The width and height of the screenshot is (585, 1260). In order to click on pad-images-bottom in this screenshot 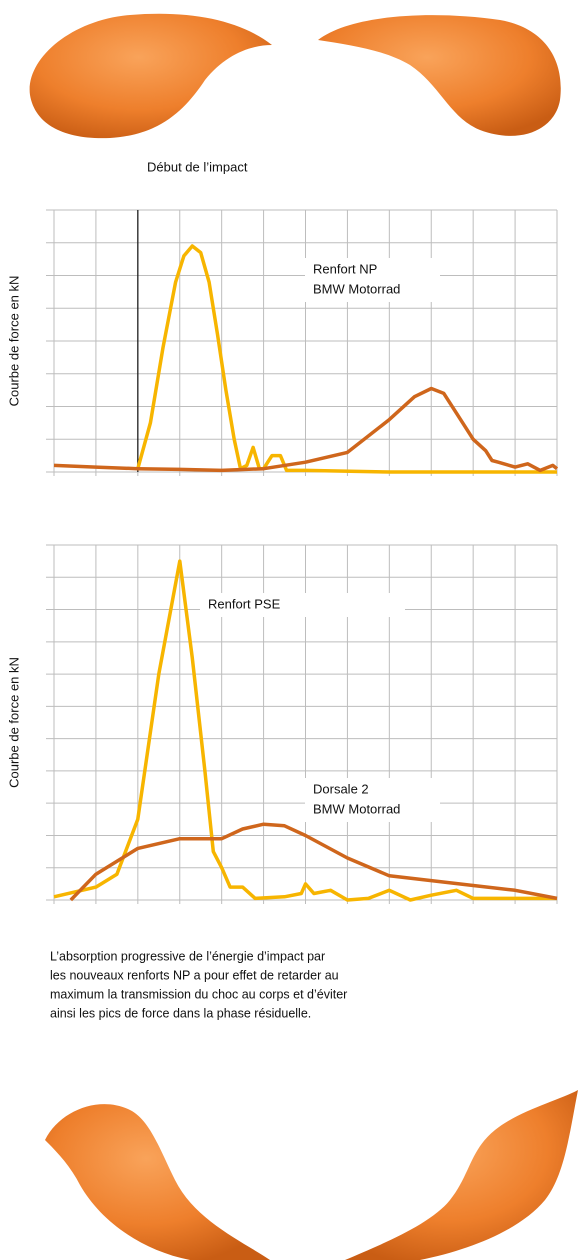, I will do `click(311, 1175)`.